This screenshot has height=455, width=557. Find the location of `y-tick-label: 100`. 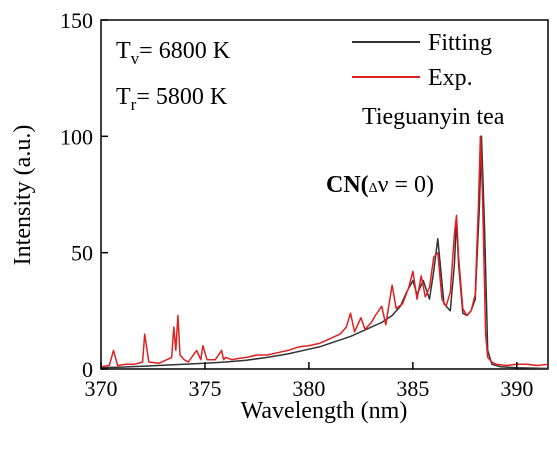

y-tick-label: 100 is located at coordinates (76, 136).